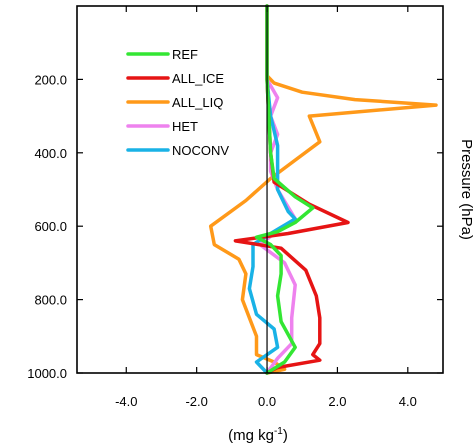  I want to click on x-tick-label: -2.0, so click(196, 401).